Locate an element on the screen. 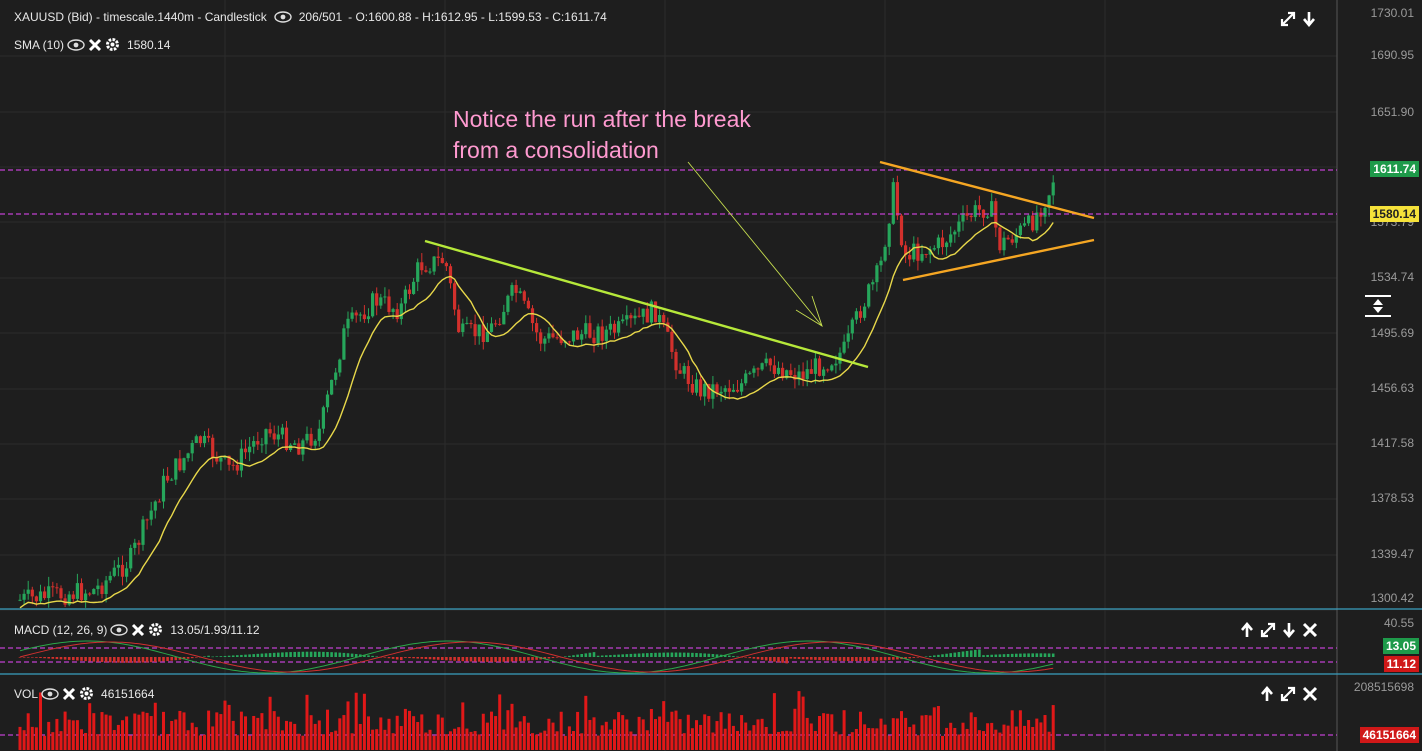  macd-label: MACD (12, 26, 9) is located at coordinates (61, 629).